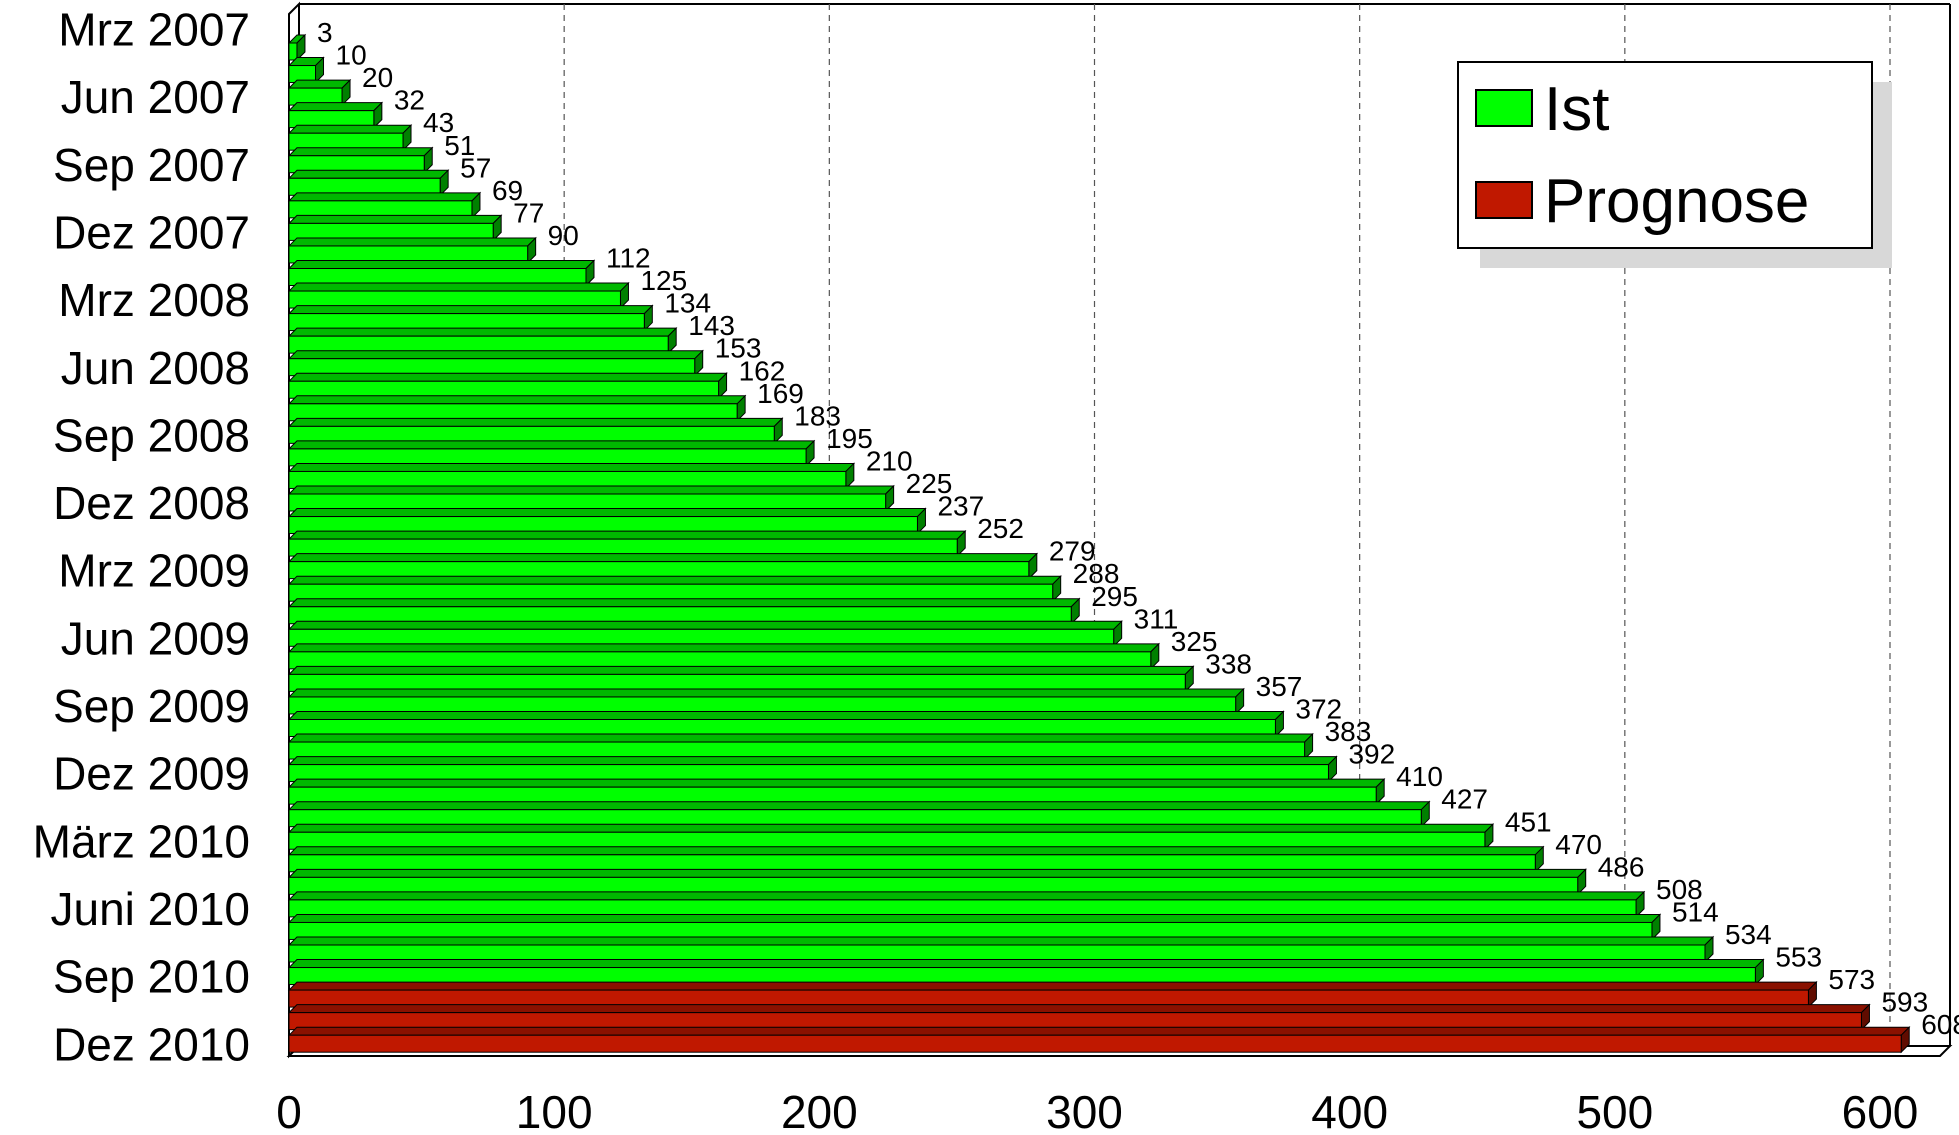  I want to click on data-label: 112, so click(628, 258).